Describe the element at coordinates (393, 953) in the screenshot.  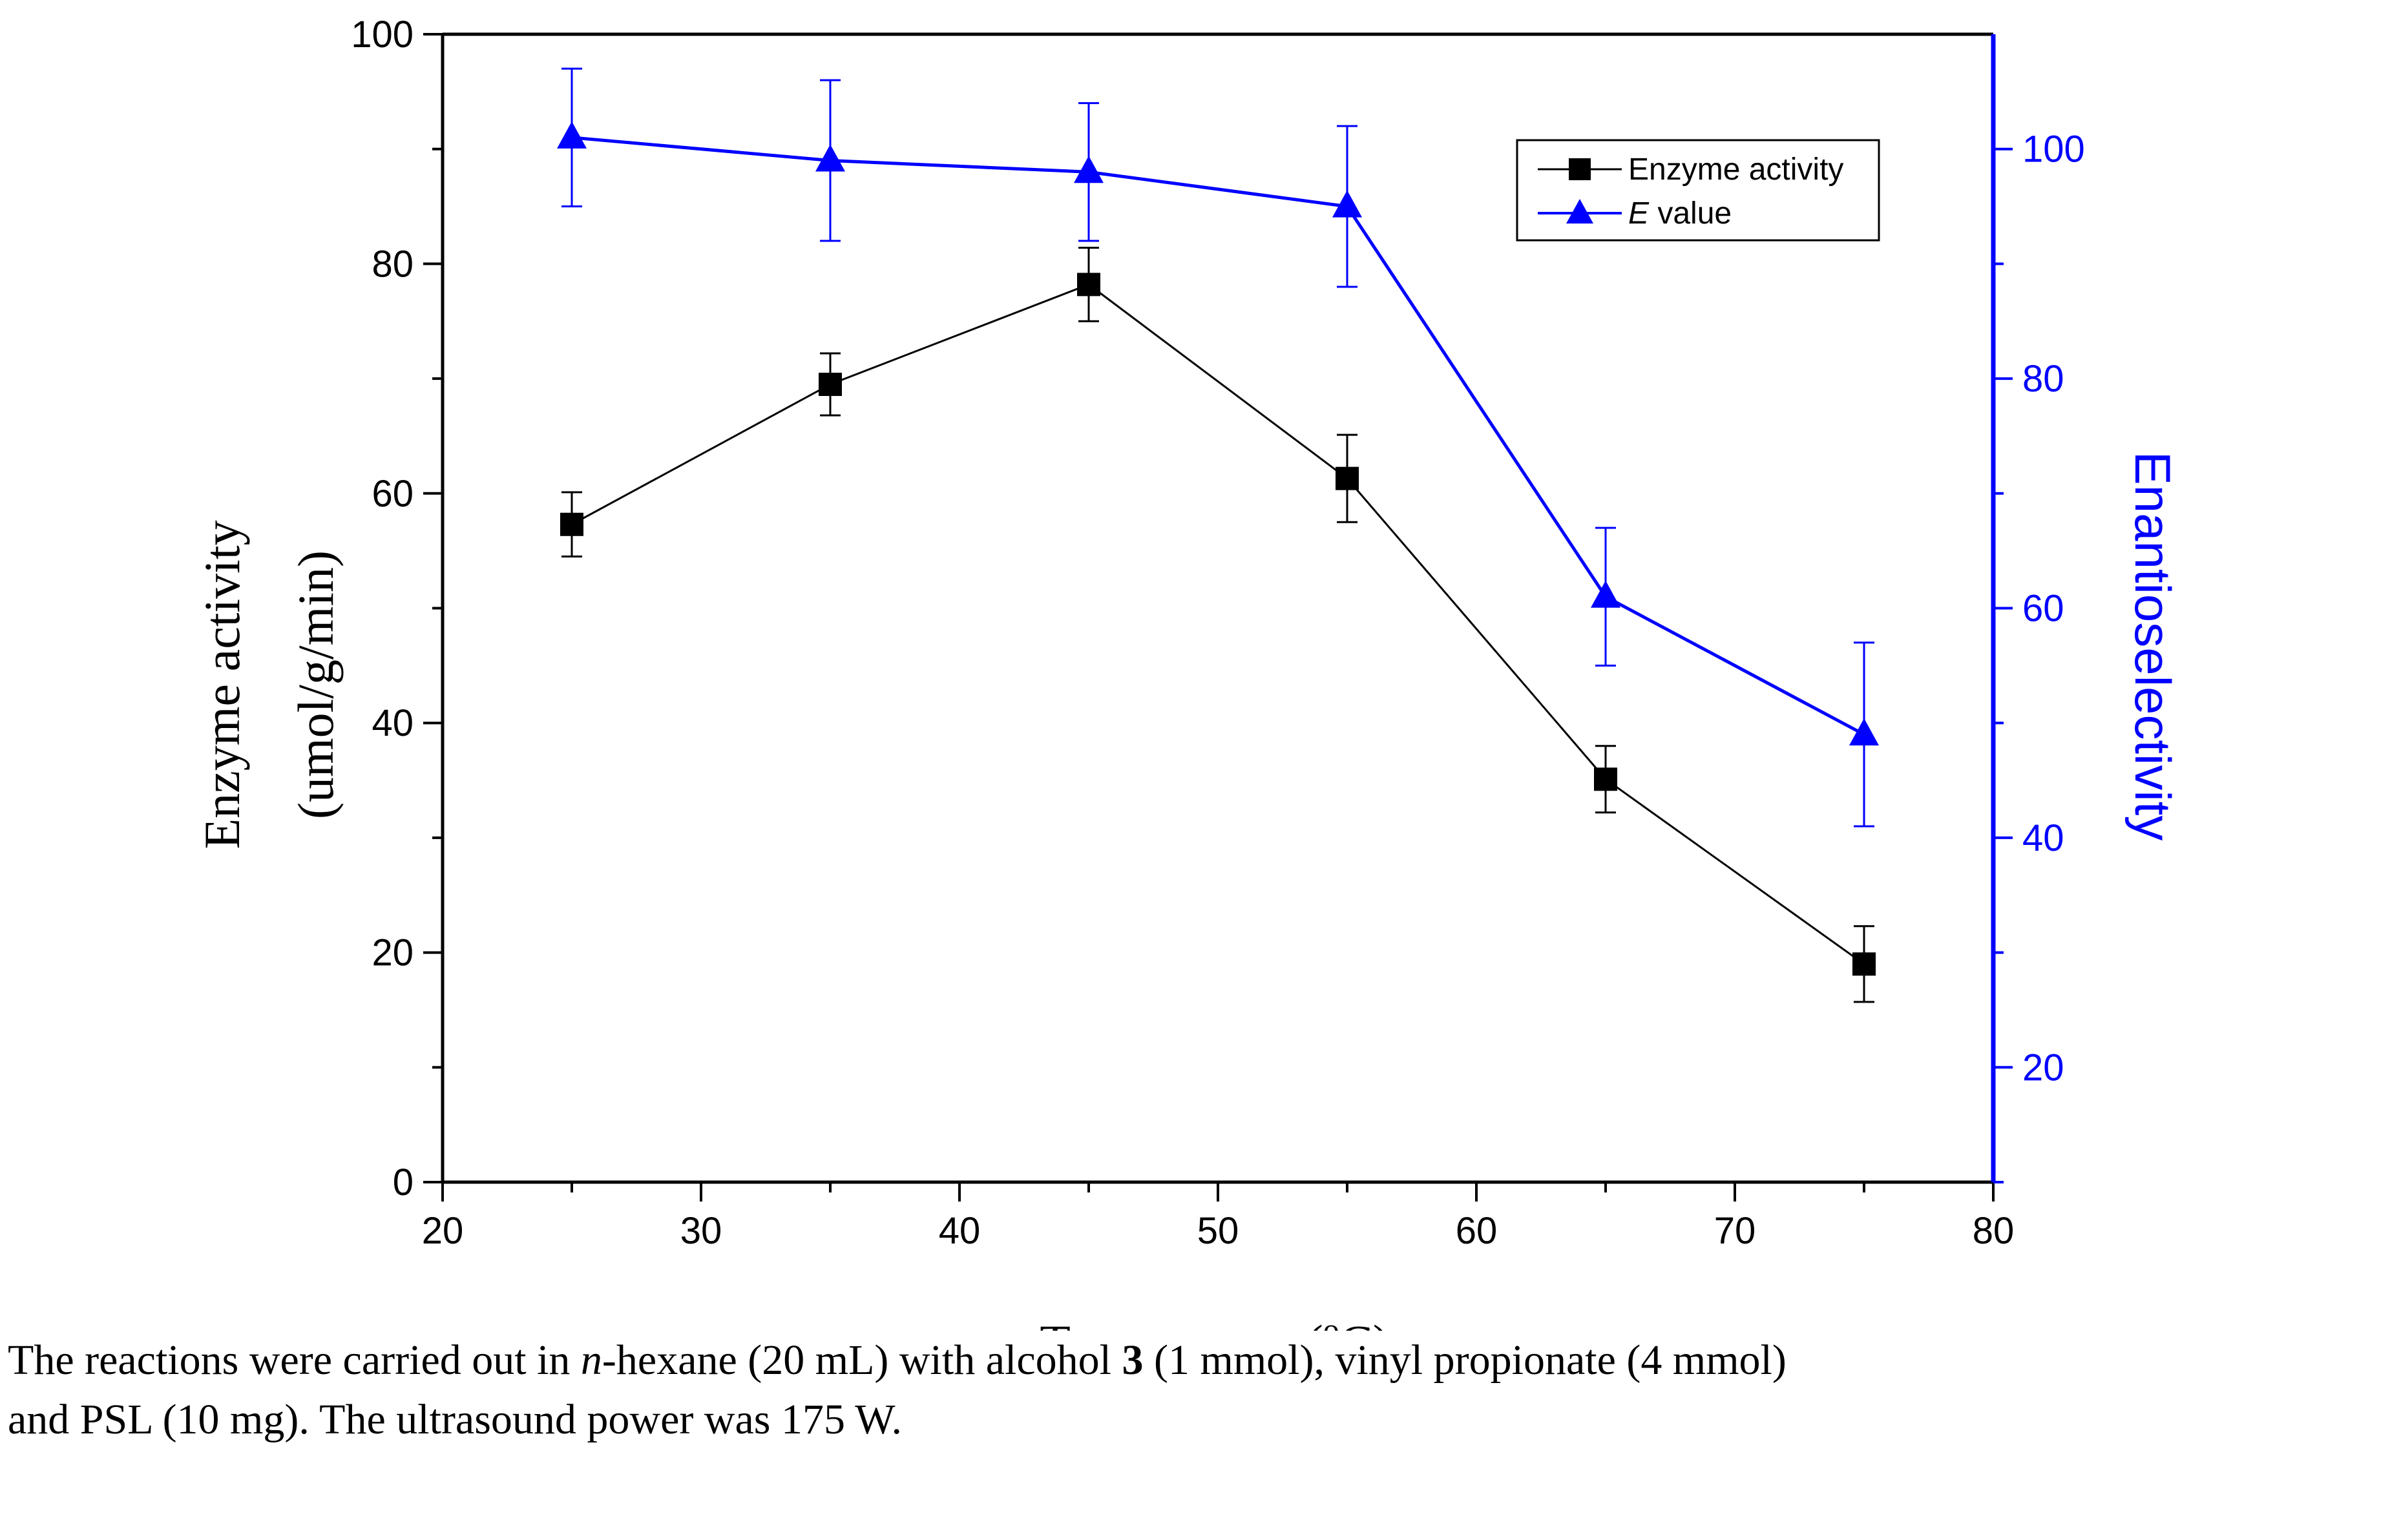
I see `y-tick-label: 20` at that location.